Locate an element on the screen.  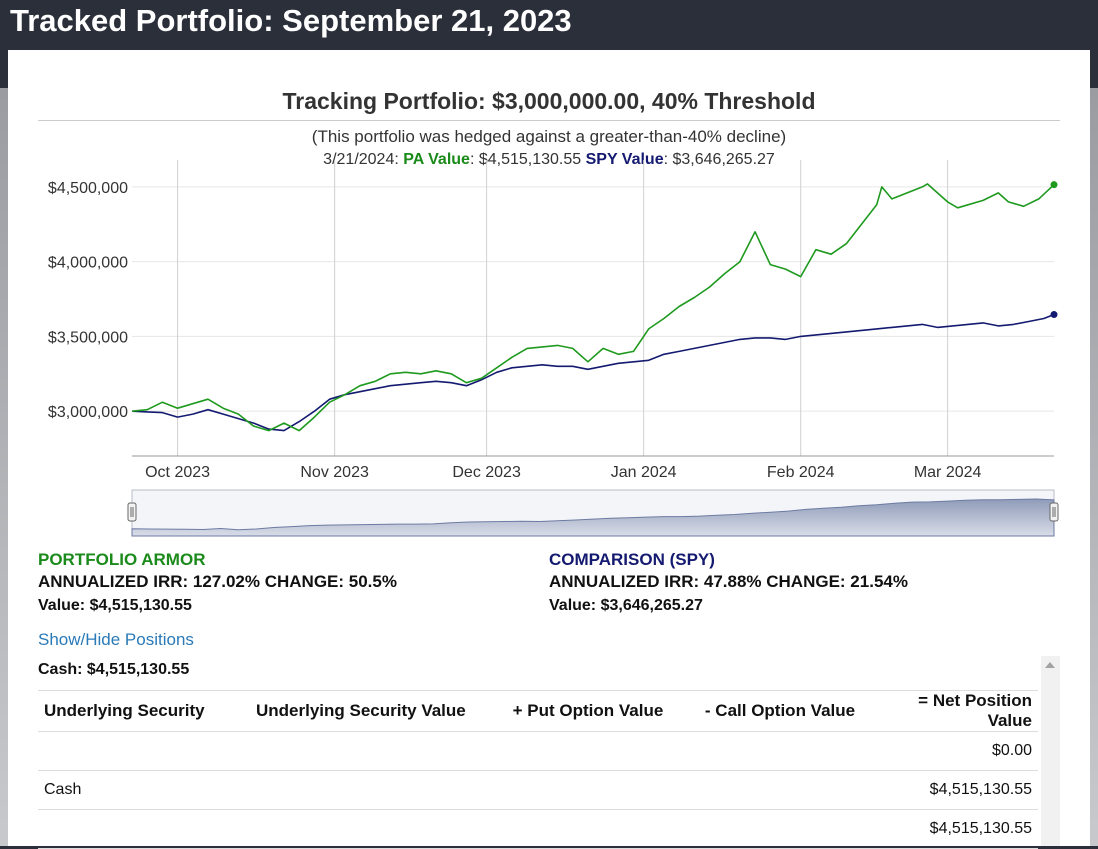
navigator-right-handle is located at coordinates (1054, 512).